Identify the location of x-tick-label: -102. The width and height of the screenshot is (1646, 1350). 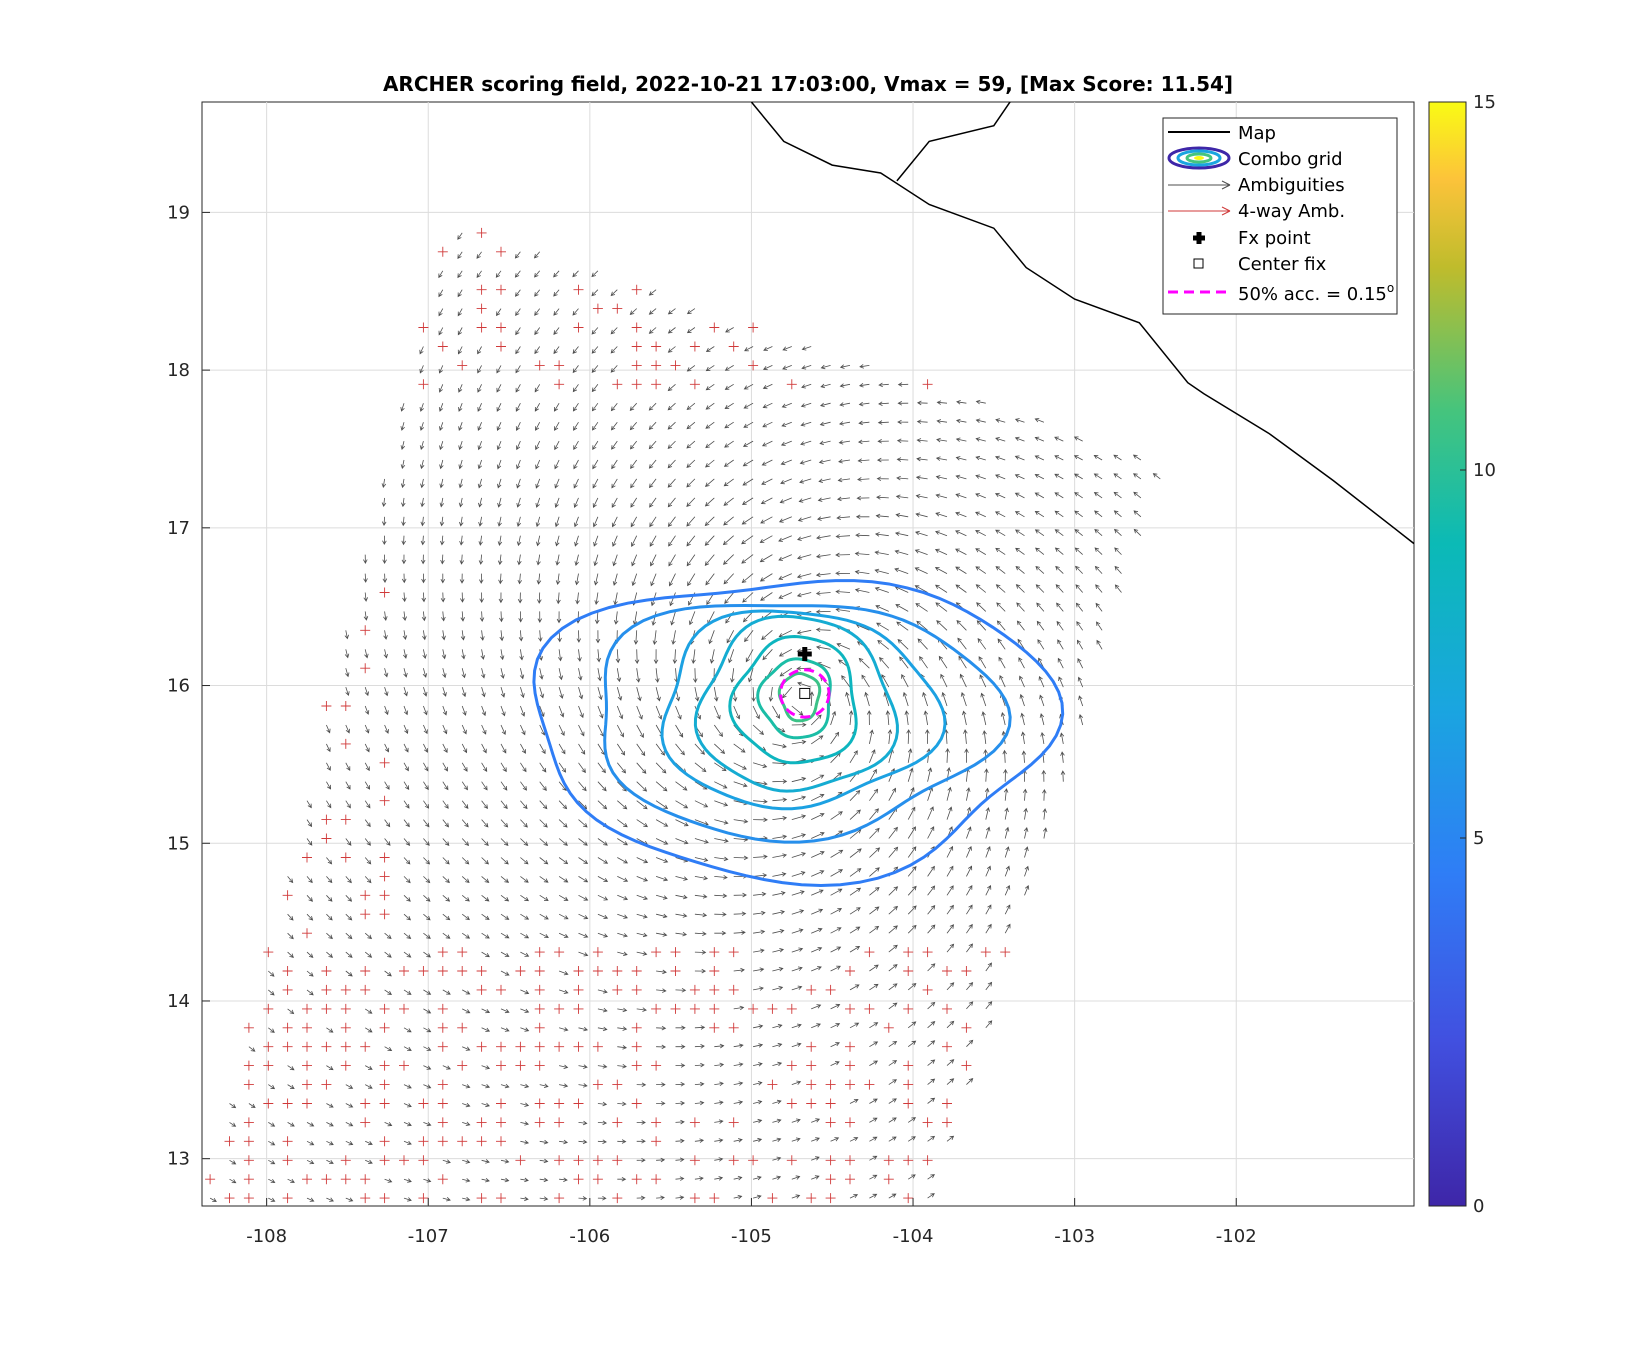
(1236, 1236).